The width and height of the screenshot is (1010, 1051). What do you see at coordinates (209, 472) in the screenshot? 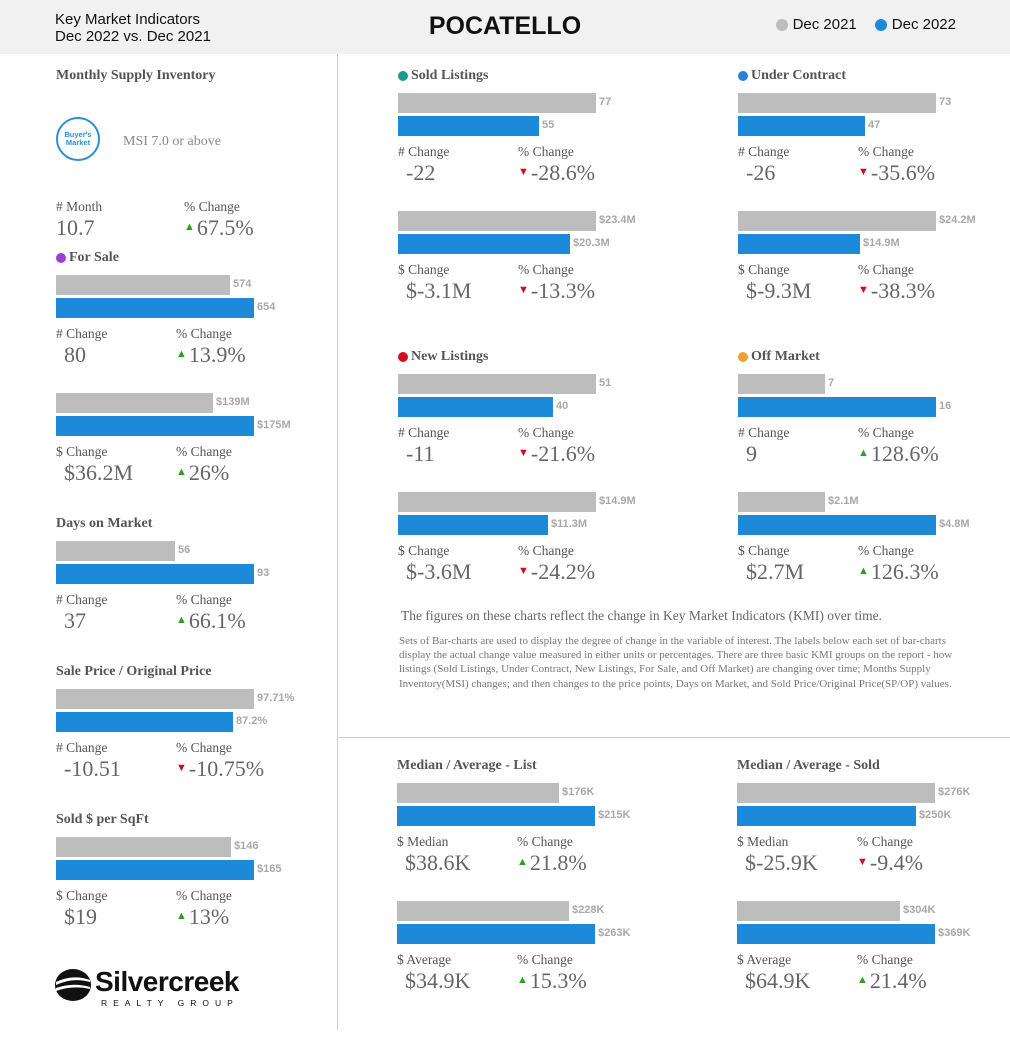
I see `for-sale-volume-stat-number-1: 26%` at bounding box center [209, 472].